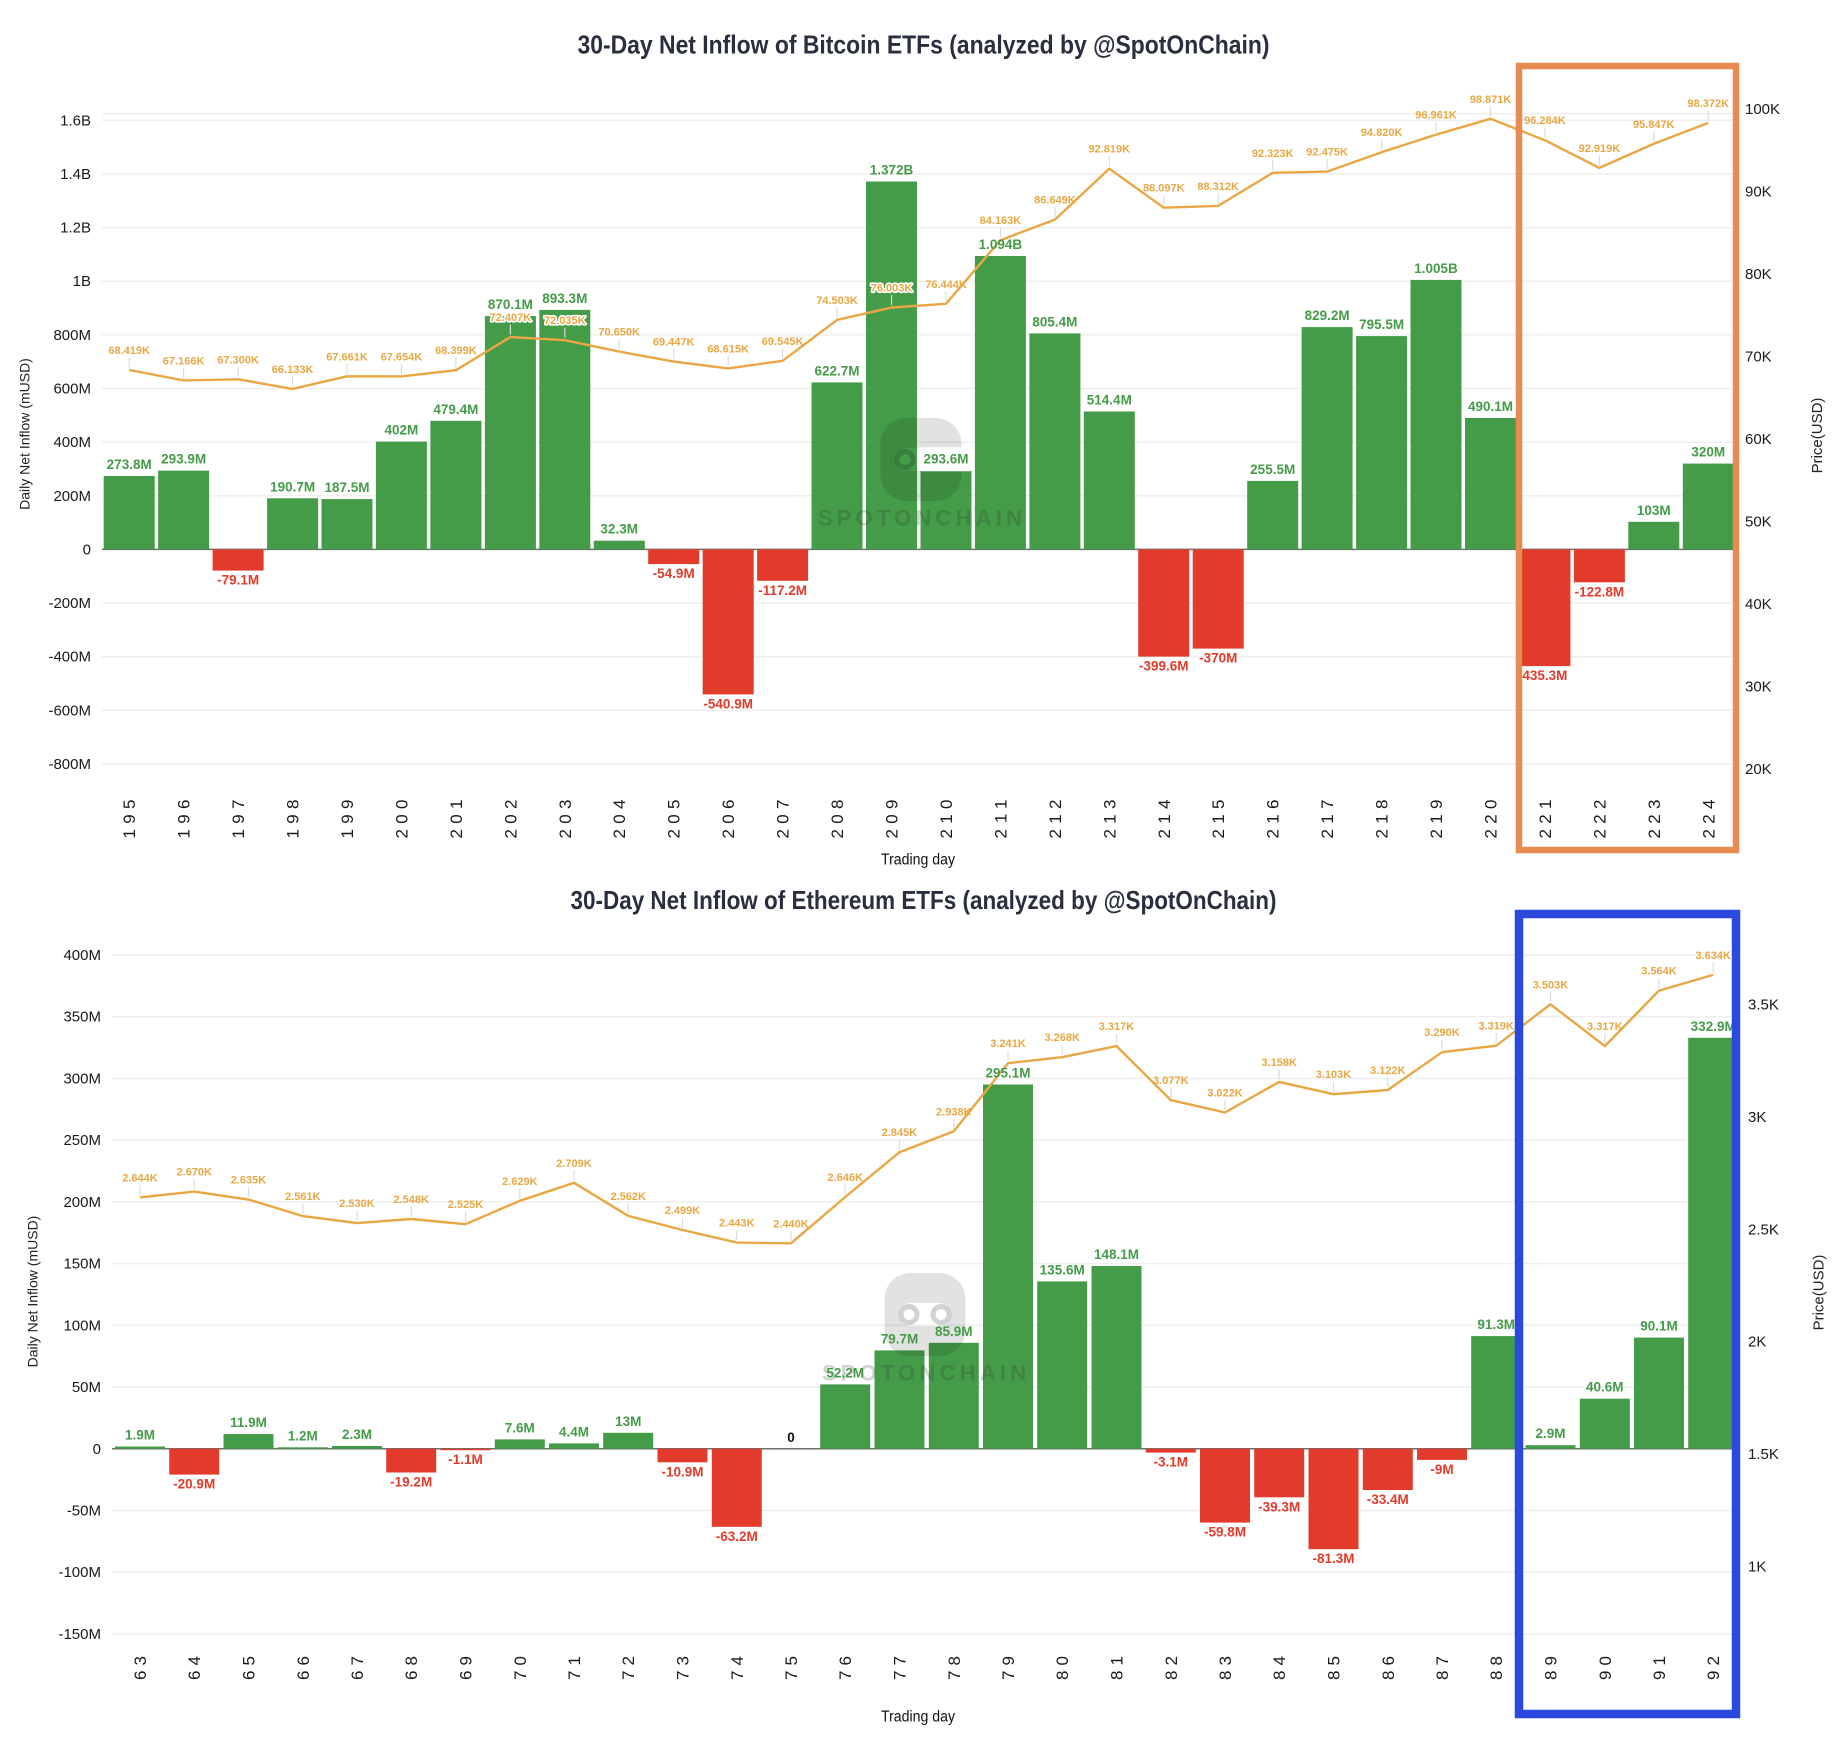 The height and width of the screenshot is (1741, 1844). What do you see at coordinates (1758, 687) in the screenshot?
I see `svg-text: 30K` at bounding box center [1758, 687].